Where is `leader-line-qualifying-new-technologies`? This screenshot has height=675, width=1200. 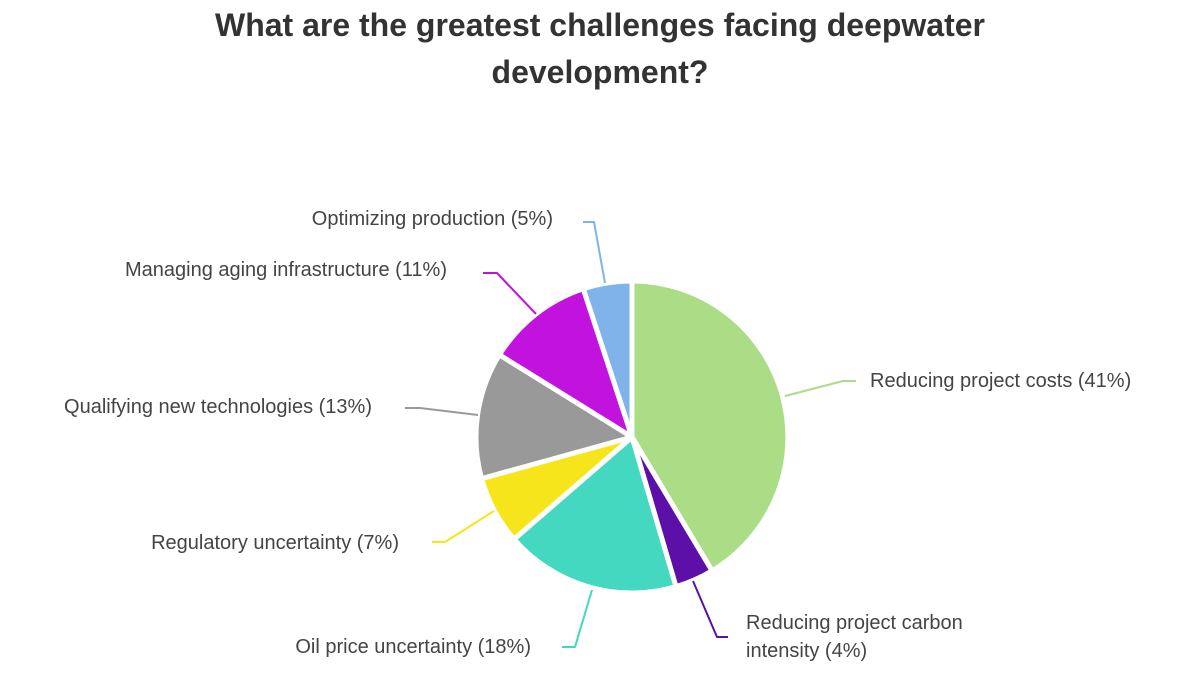 leader-line-qualifying-new-technologies is located at coordinates (442, 411).